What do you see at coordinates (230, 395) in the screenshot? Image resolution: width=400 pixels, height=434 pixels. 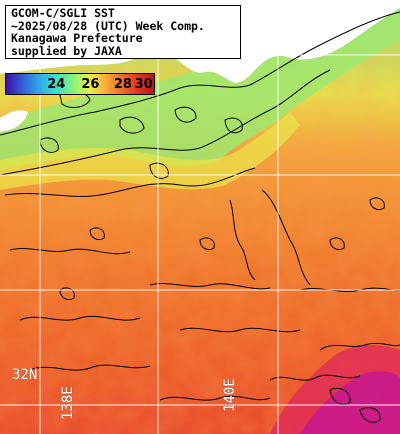 I see `lon-label-140e: 140E` at bounding box center [230, 395].